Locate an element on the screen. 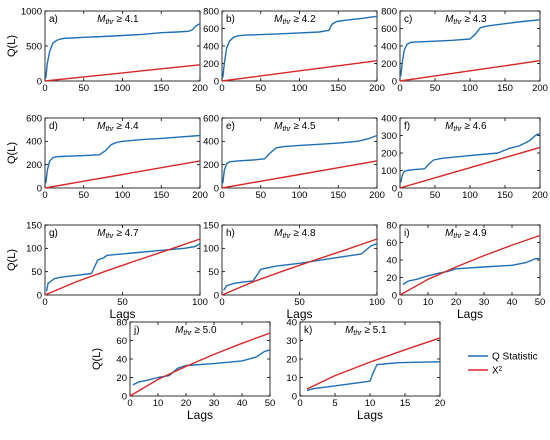  x-tick-label: 15 is located at coordinates (405, 403).